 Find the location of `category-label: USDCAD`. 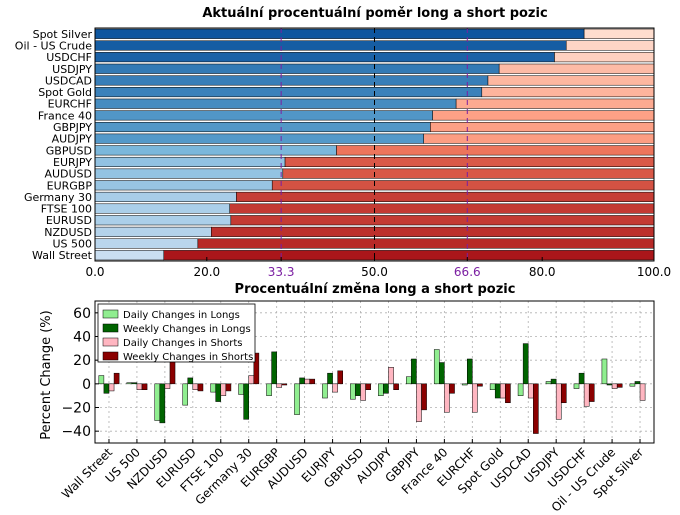

category-label: USDCAD is located at coordinates (68, 80).